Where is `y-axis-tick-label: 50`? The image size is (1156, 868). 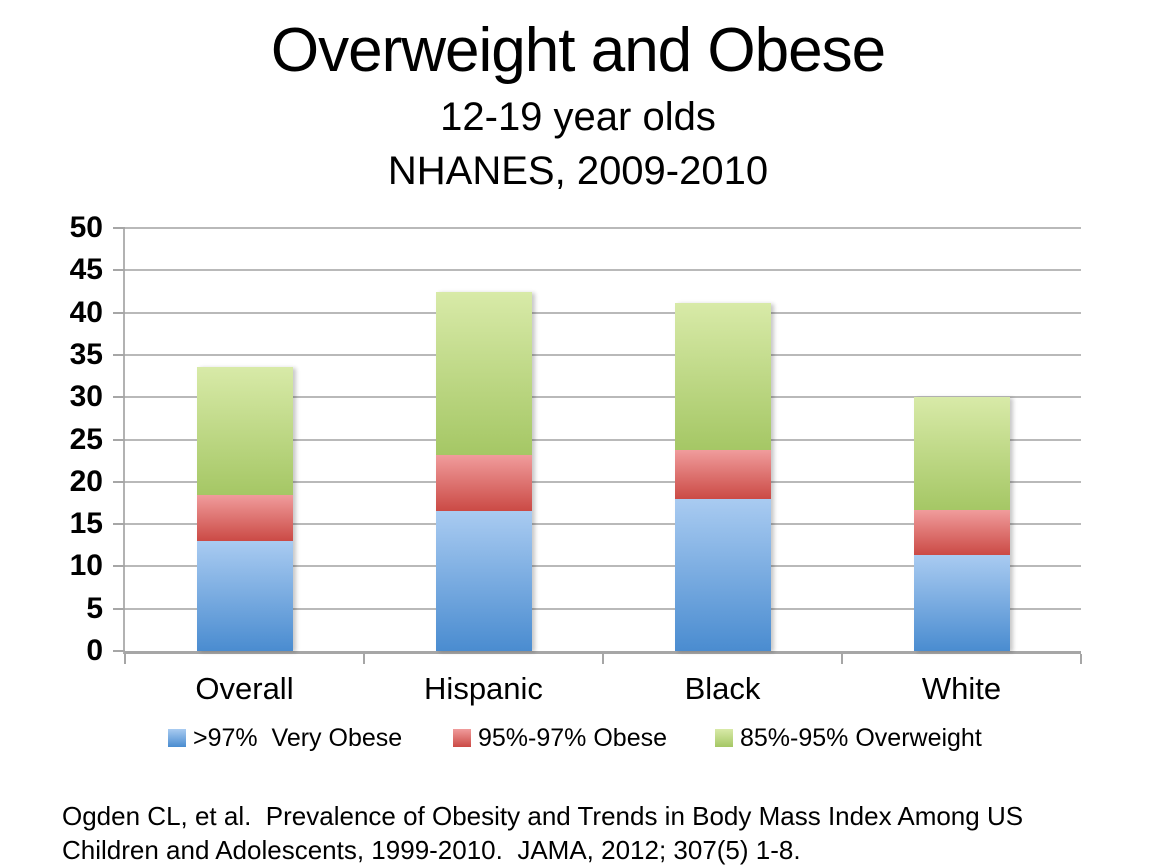 y-axis-tick-label: 50 is located at coordinates (86, 227).